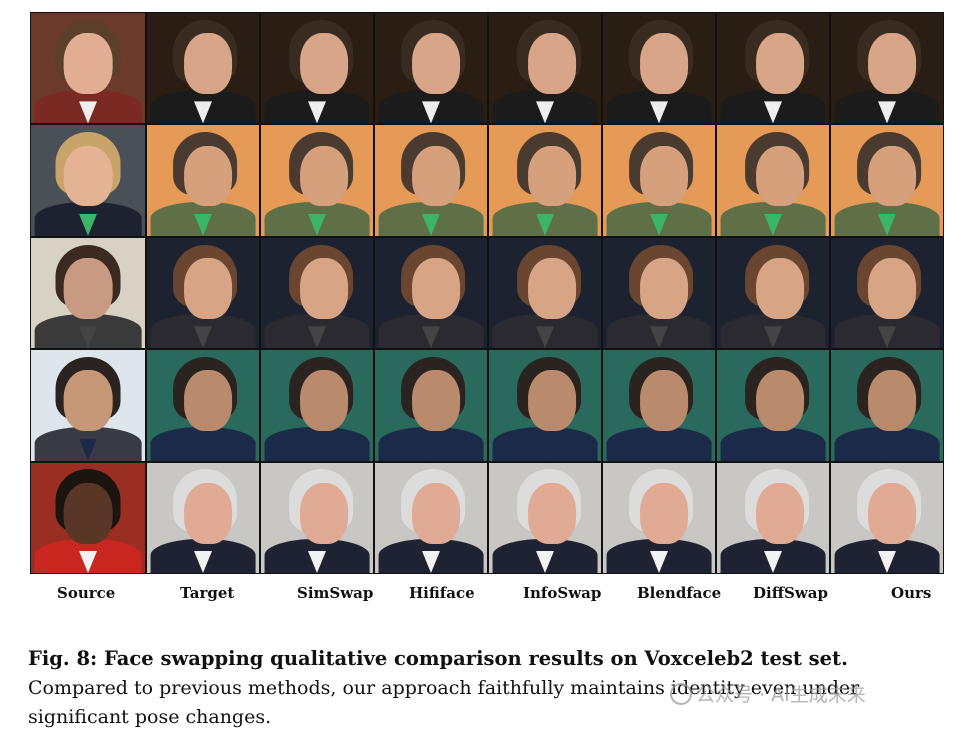 Image resolution: width=968 pixels, height=732 pixels. I want to click on tile-row1-ours, so click(887, 68).